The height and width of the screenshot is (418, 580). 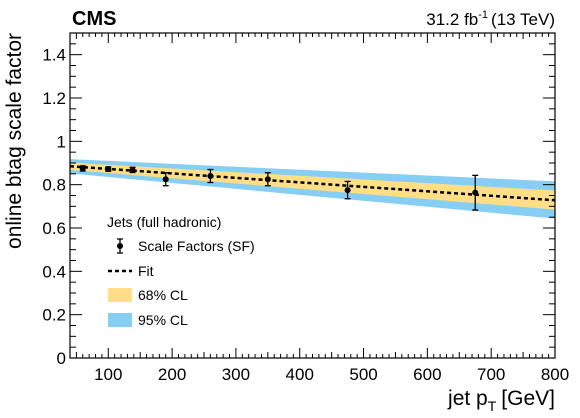 I want to click on legend-entry-scale-factors: Scale Factors (SF), so click(x=186, y=246).